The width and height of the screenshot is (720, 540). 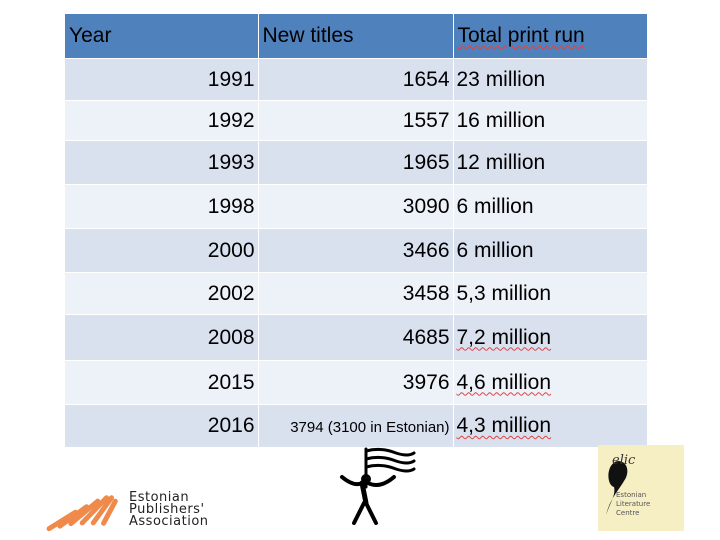 I want to click on titles-cell: 1965, so click(x=356, y=162).